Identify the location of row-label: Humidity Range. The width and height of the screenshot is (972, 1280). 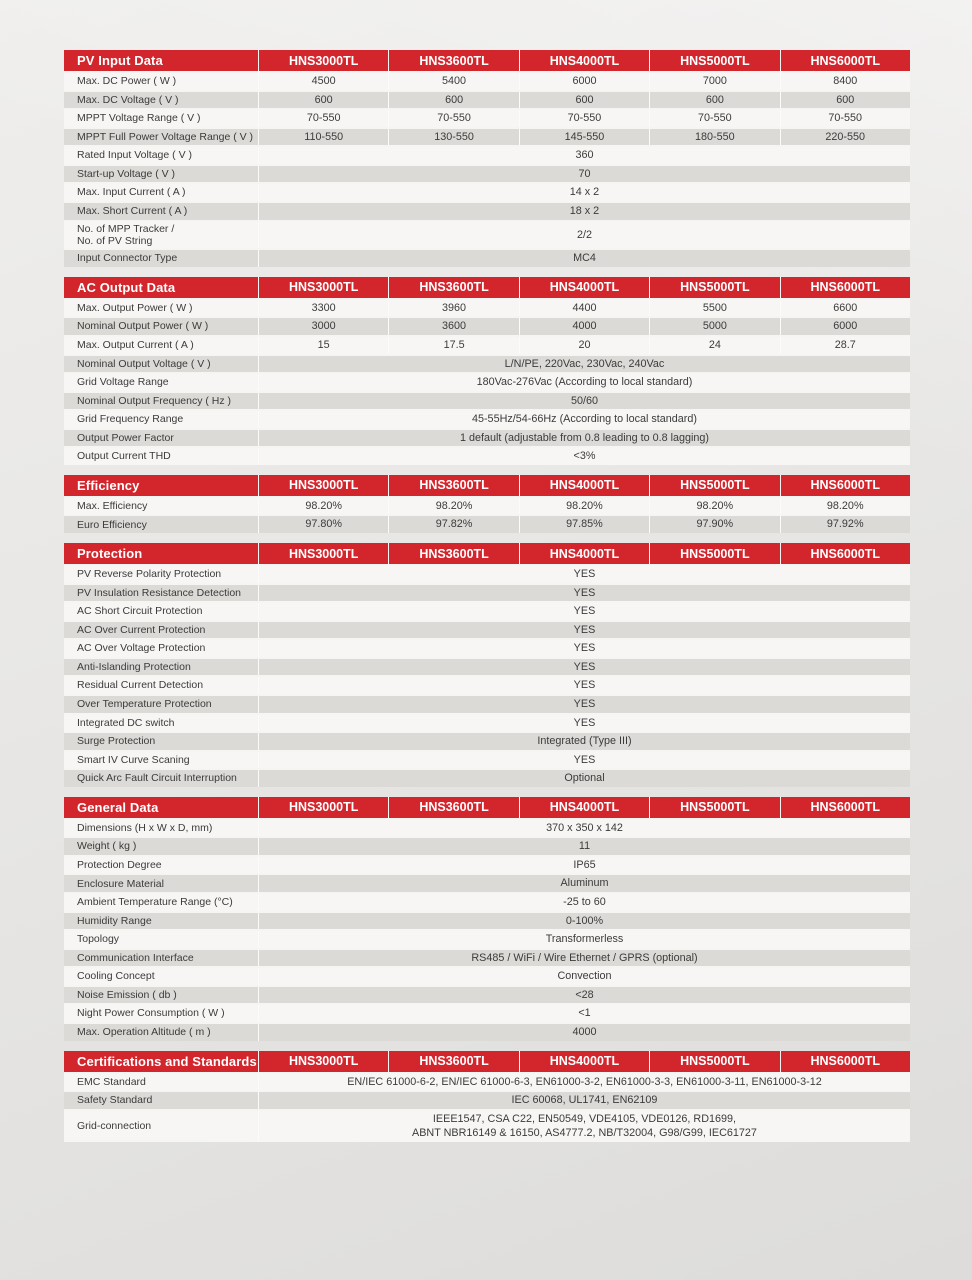
(114, 920).